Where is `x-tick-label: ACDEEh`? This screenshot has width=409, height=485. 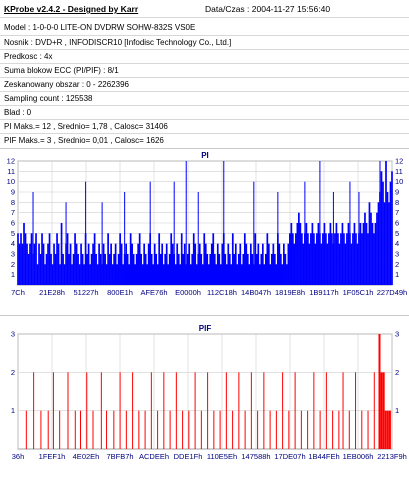
x-tick-label: ACDEEh is located at coordinates (154, 456).